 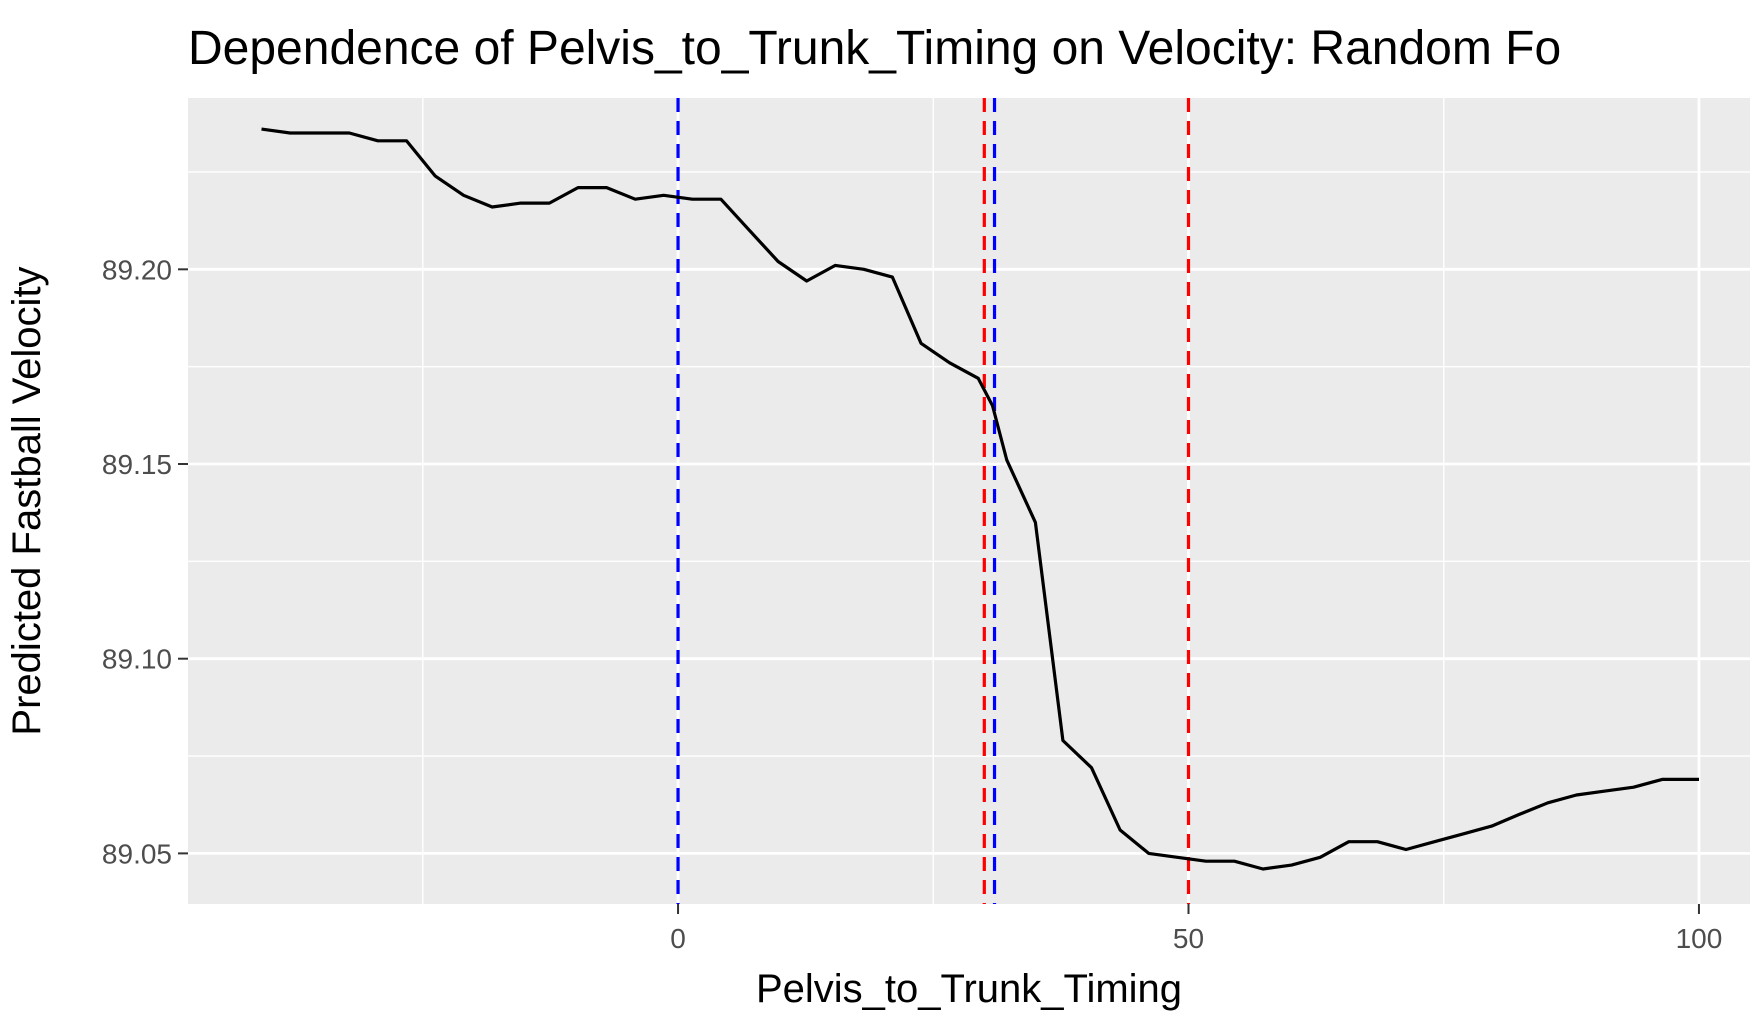 What do you see at coordinates (137, 659) in the screenshot?
I see `y-tick-label: 89.10` at bounding box center [137, 659].